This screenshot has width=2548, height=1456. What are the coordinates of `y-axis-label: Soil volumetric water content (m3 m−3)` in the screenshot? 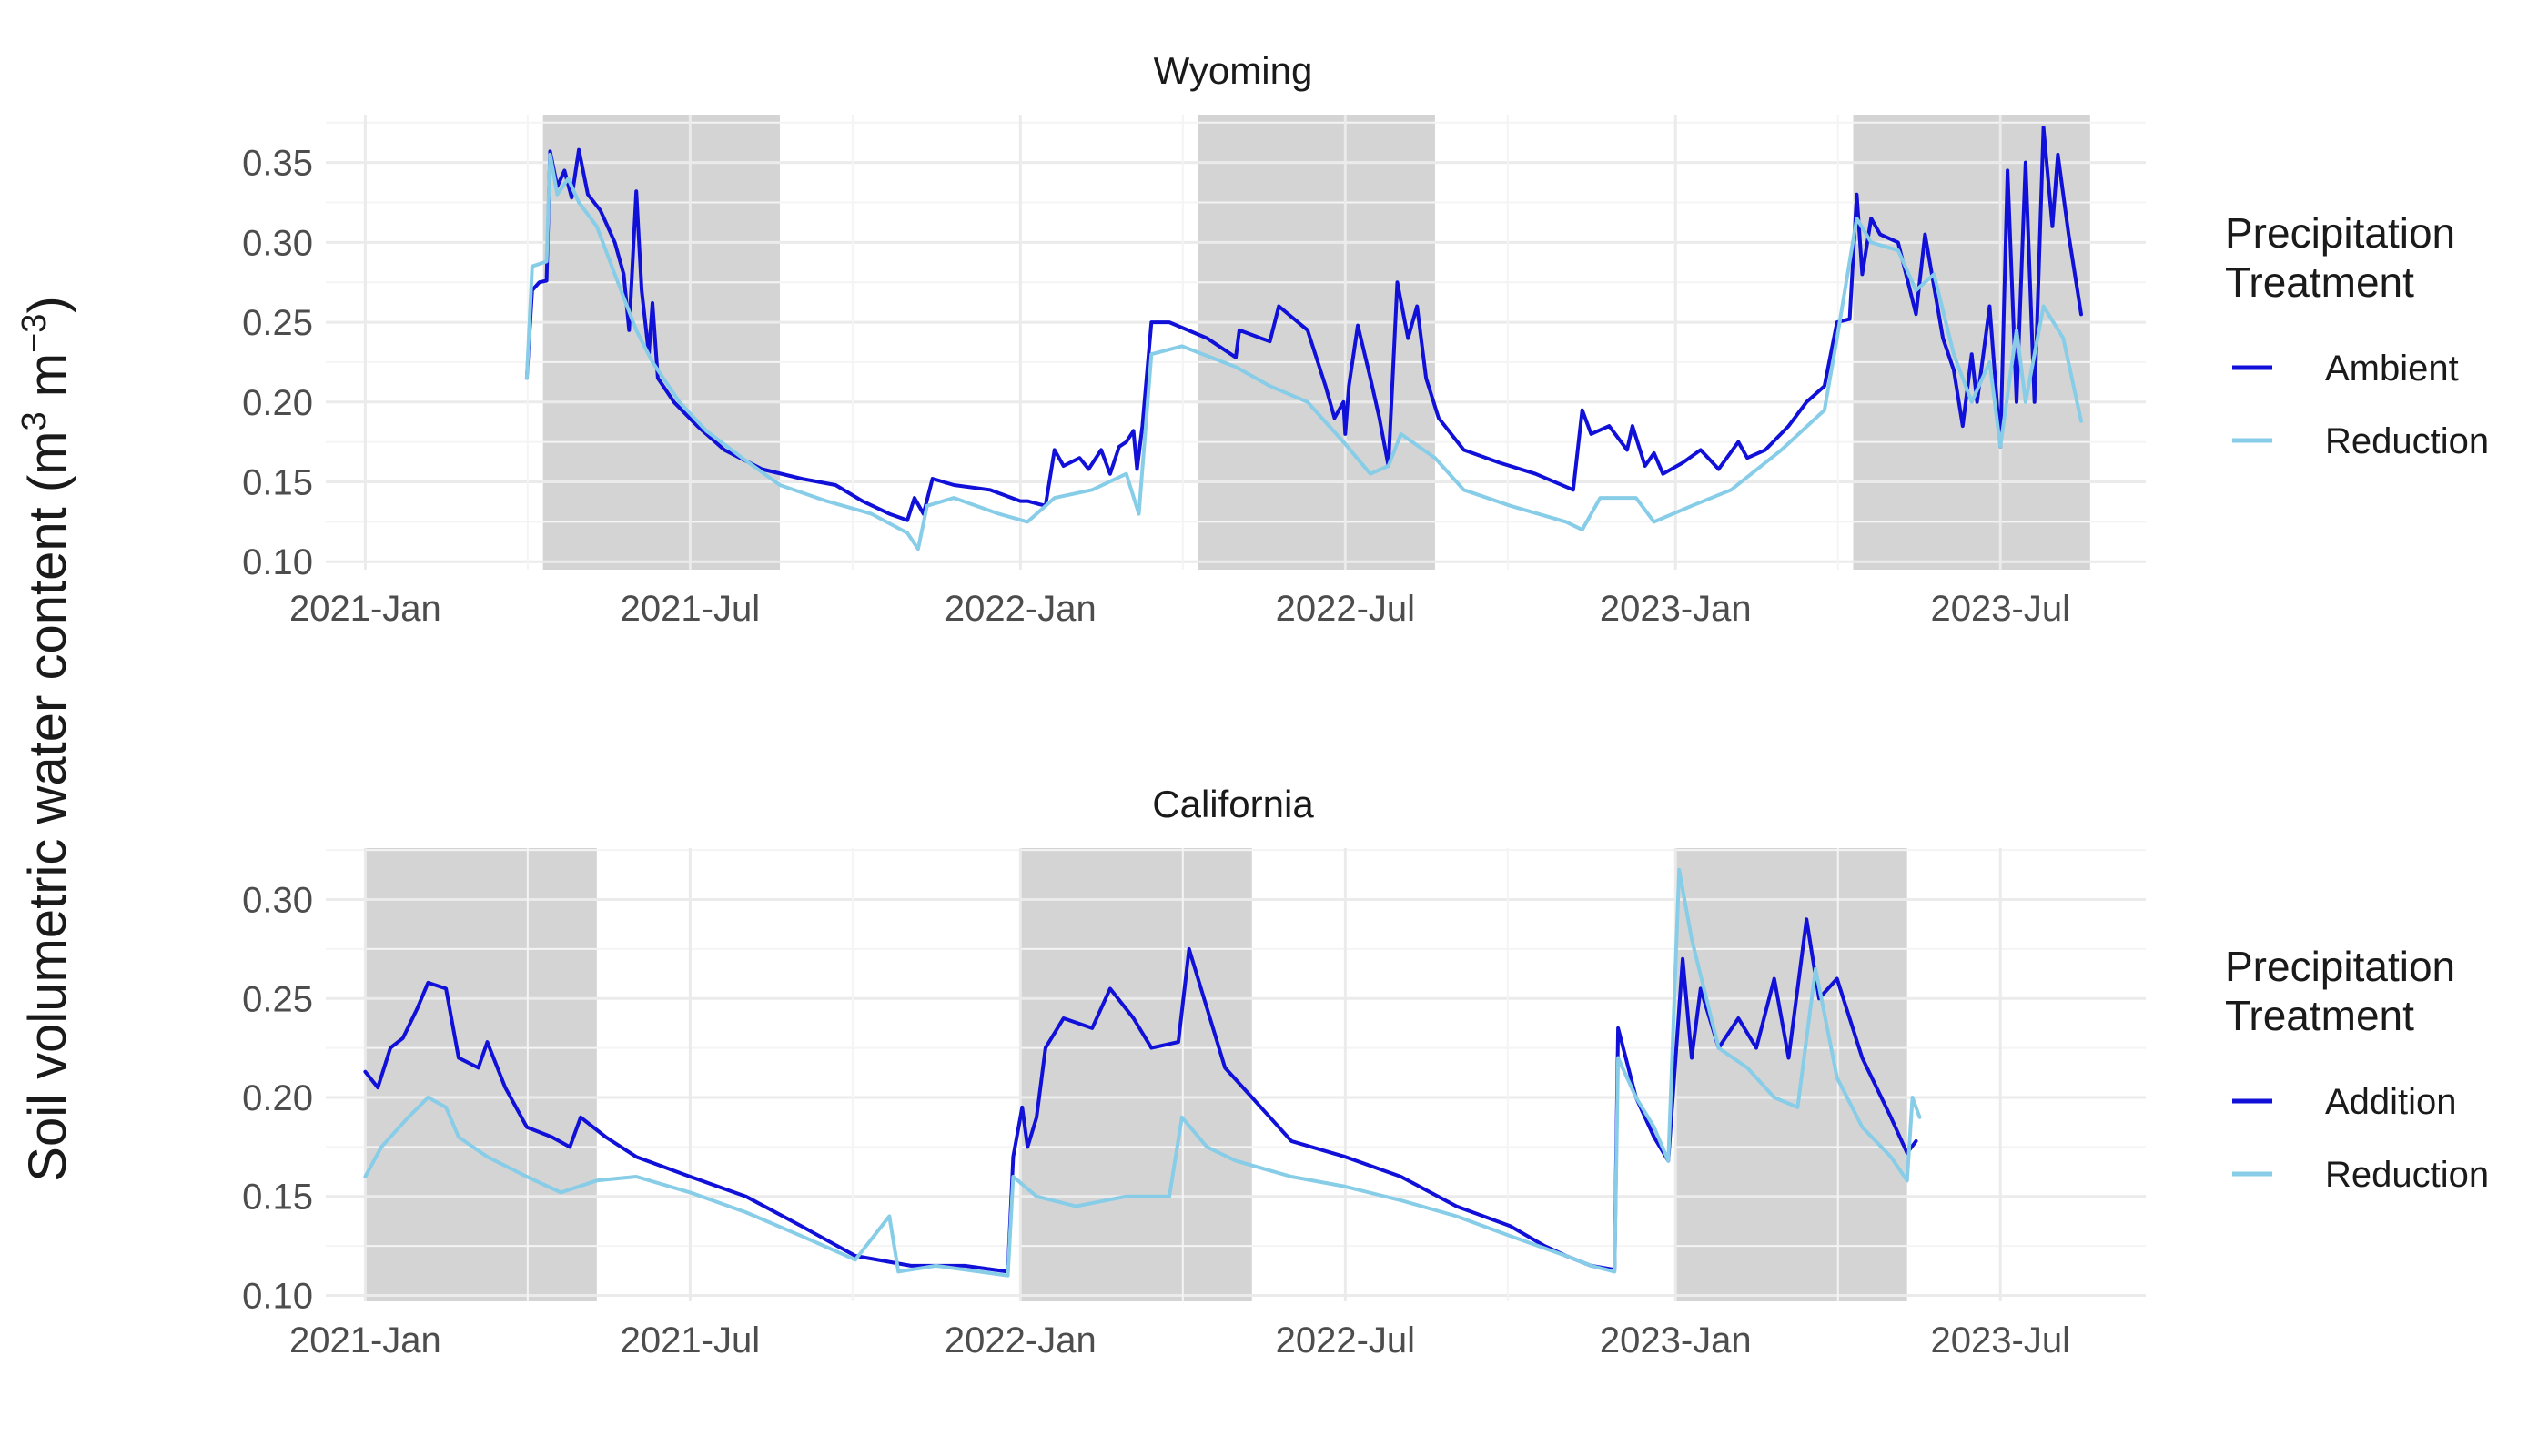 It's located at (46, 739).